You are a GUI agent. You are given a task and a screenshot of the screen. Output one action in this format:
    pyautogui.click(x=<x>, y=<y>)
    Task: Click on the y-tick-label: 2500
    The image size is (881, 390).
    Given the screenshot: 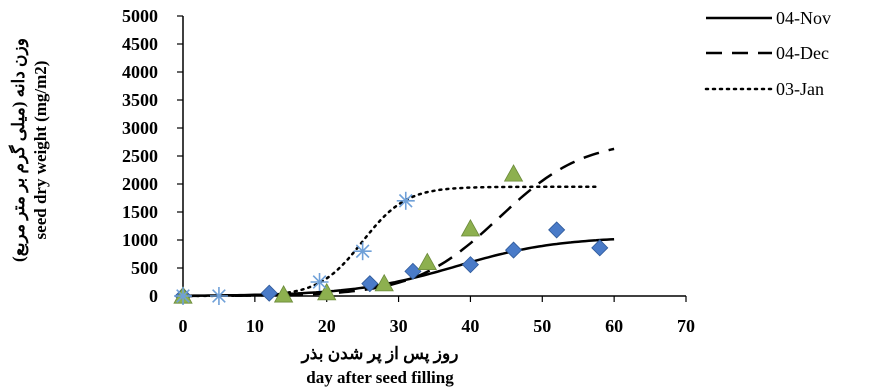 What is the action you would take?
    pyautogui.click(x=140, y=156)
    